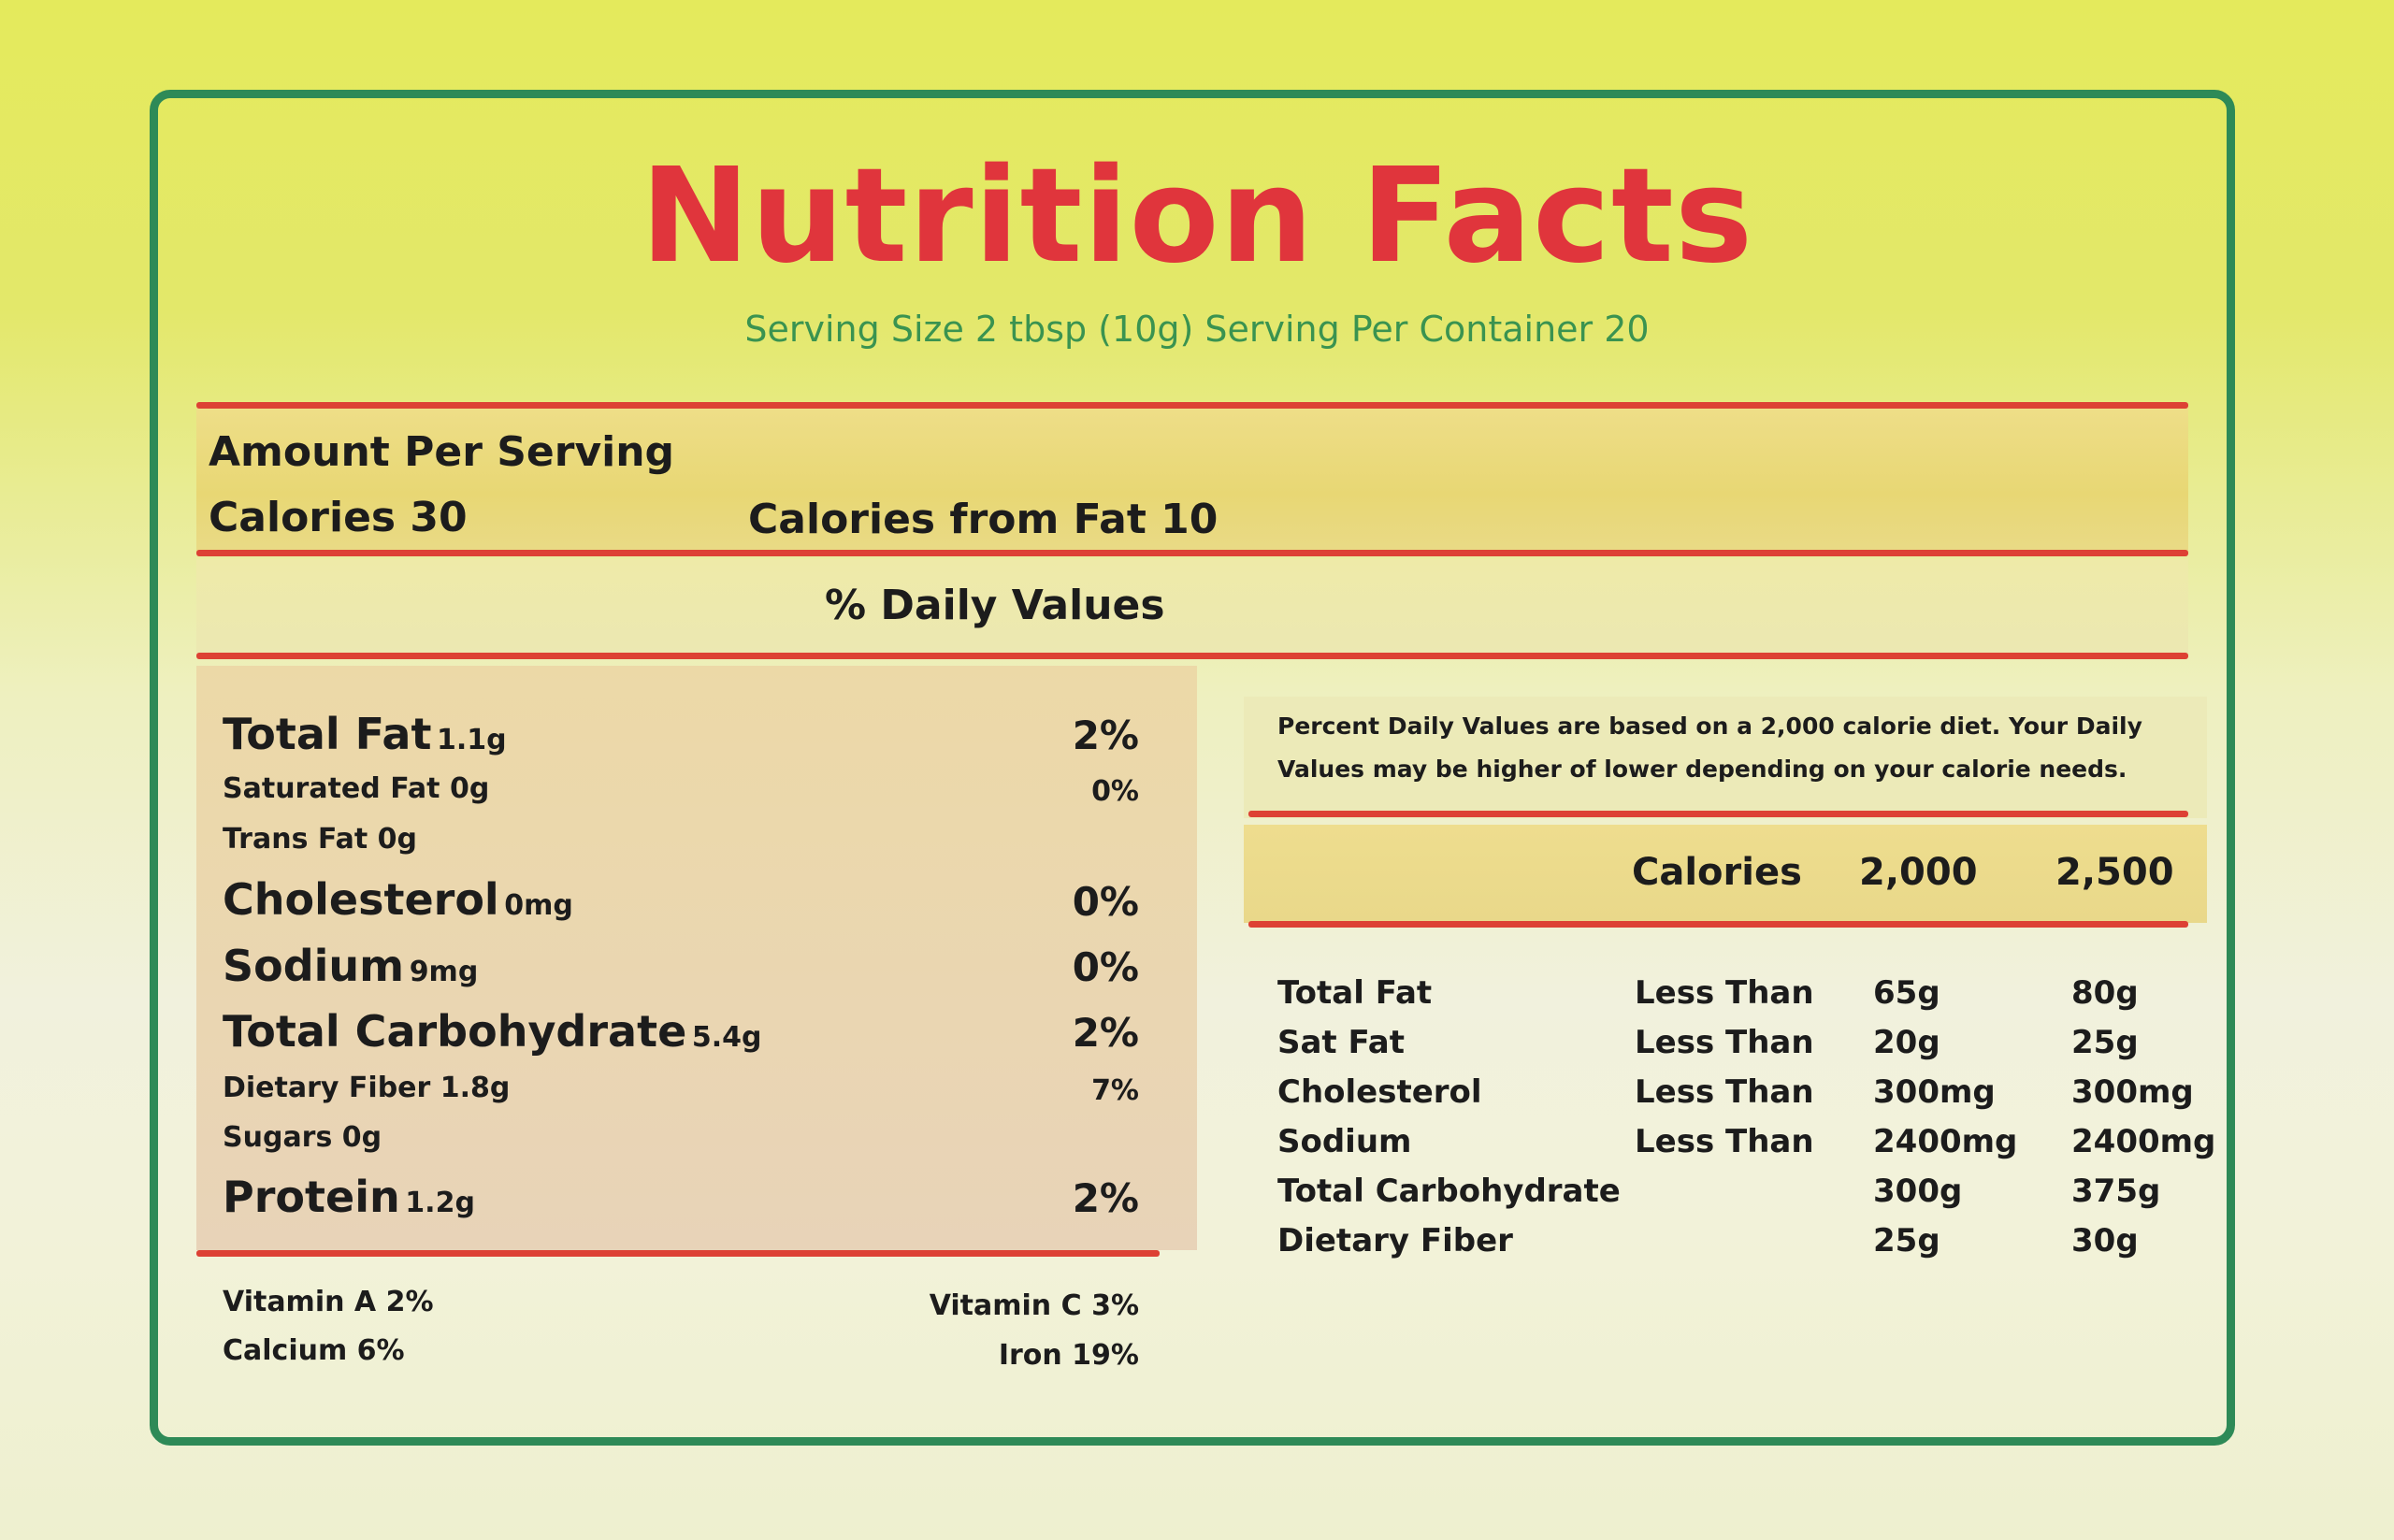 The image size is (2394, 1540). I want to click on nutrient-row: Total Carbohydrate 5.4g, so click(492, 1031).